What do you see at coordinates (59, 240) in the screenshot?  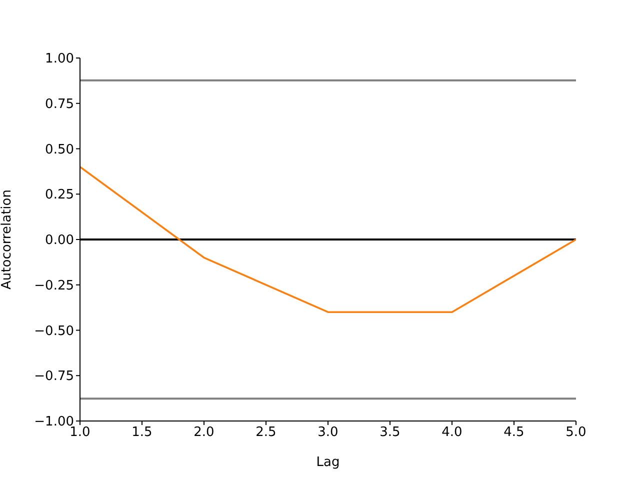 I see `y-tick-label: 0.00` at bounding box center [59, 240].